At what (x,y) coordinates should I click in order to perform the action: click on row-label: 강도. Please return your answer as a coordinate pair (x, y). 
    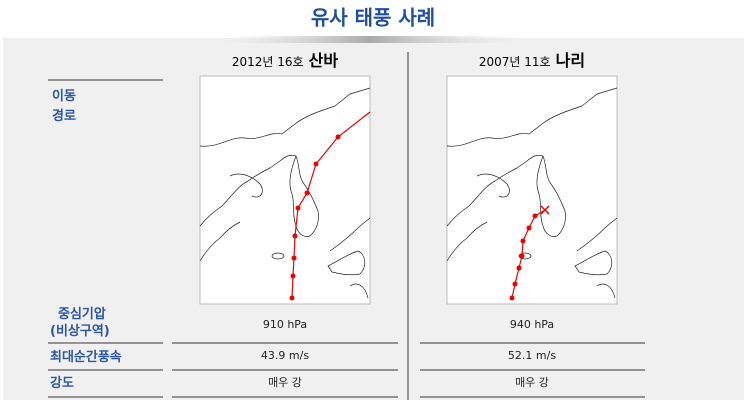
    Looking at the image, I should click on (62, 383).